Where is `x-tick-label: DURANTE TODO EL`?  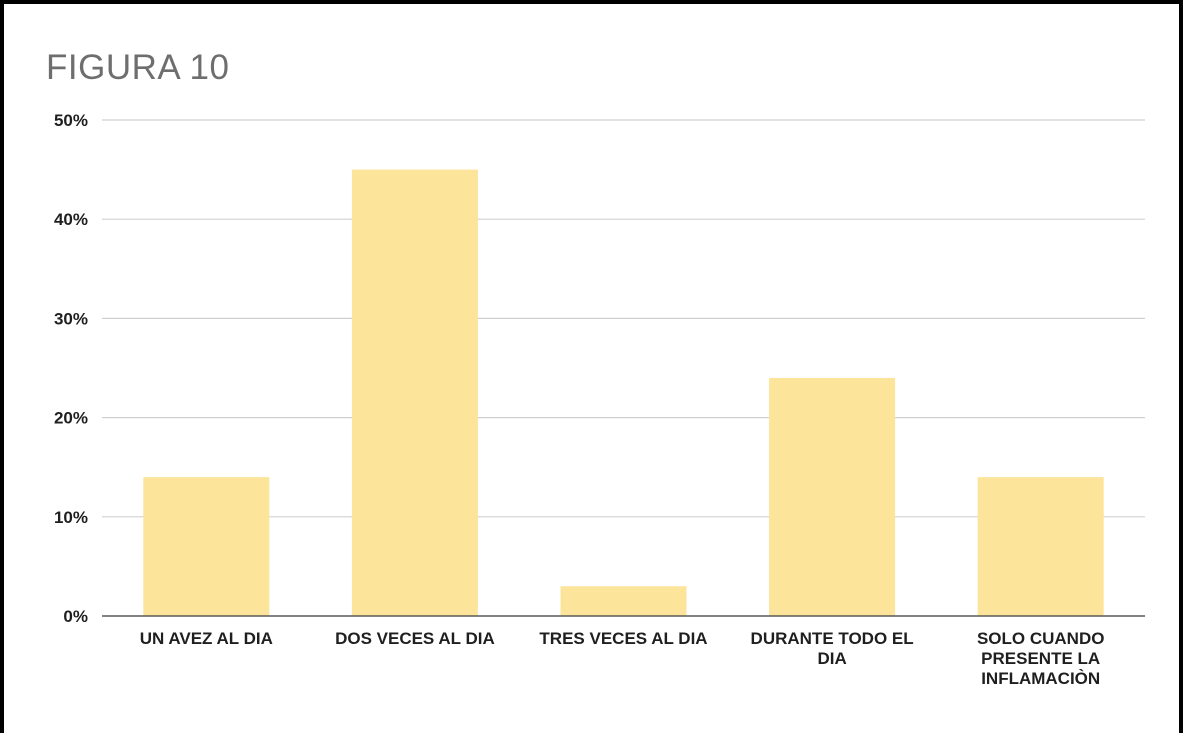
x-tick-label: DURANTE TODO EL is located at coordinates (832, 638).